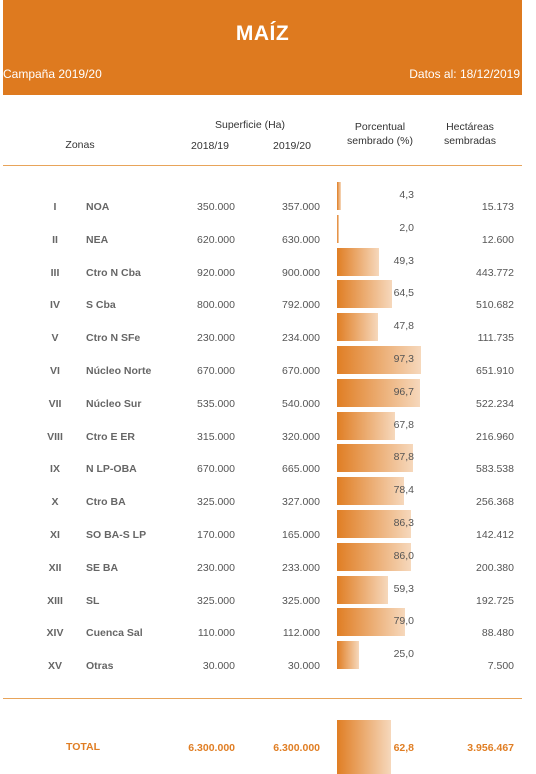 The height and width of the screenshot is (774, 536). What do you see at coordinates (495, 338) in the screenshot?
I see `hectares-sown: 111.735` at bounding box center [495, 338].